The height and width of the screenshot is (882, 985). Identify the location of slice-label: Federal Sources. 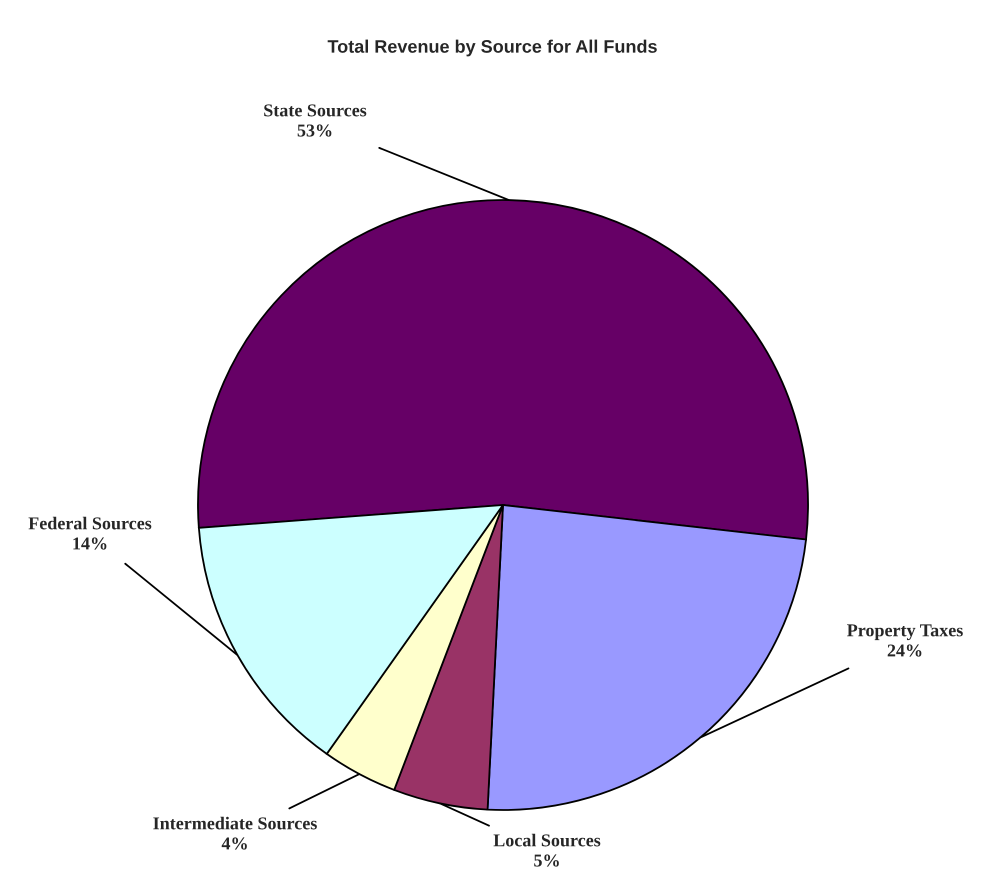
(90, 523).